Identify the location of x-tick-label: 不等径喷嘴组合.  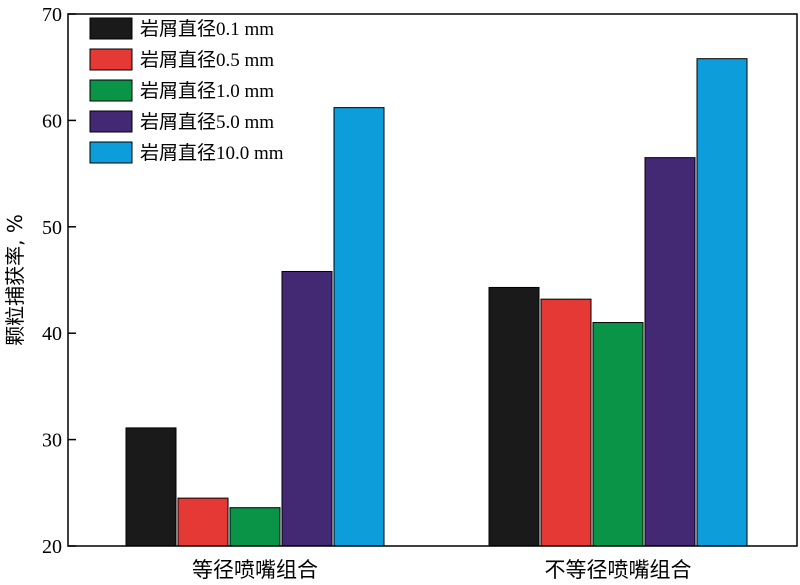
(618, 570).